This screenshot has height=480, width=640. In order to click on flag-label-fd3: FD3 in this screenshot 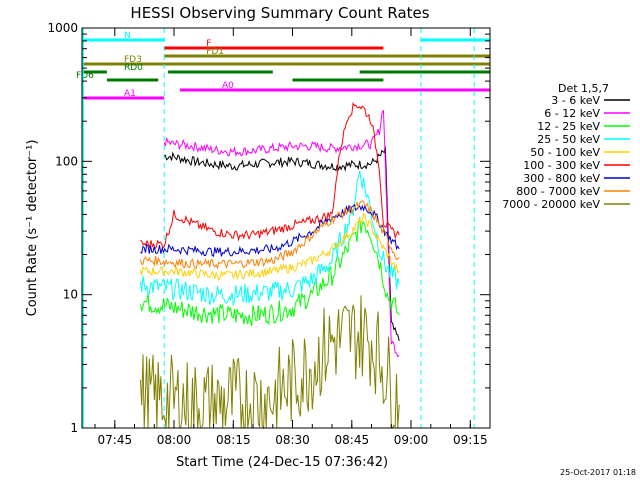, I will do `click(133, 60)`.